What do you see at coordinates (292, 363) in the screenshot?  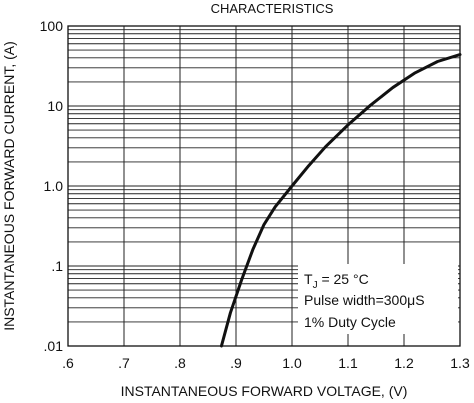 I see `x-tick-label: 1.0` at bounding box center [292, 363].